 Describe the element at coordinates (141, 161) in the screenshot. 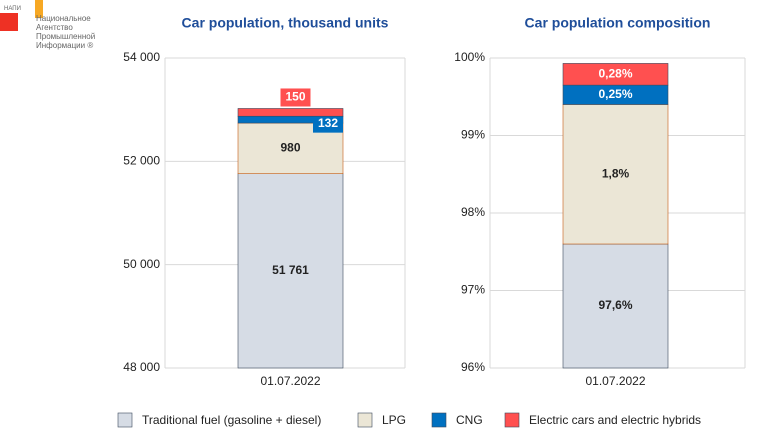

I see `y-tick-label: 52 000` at that location.